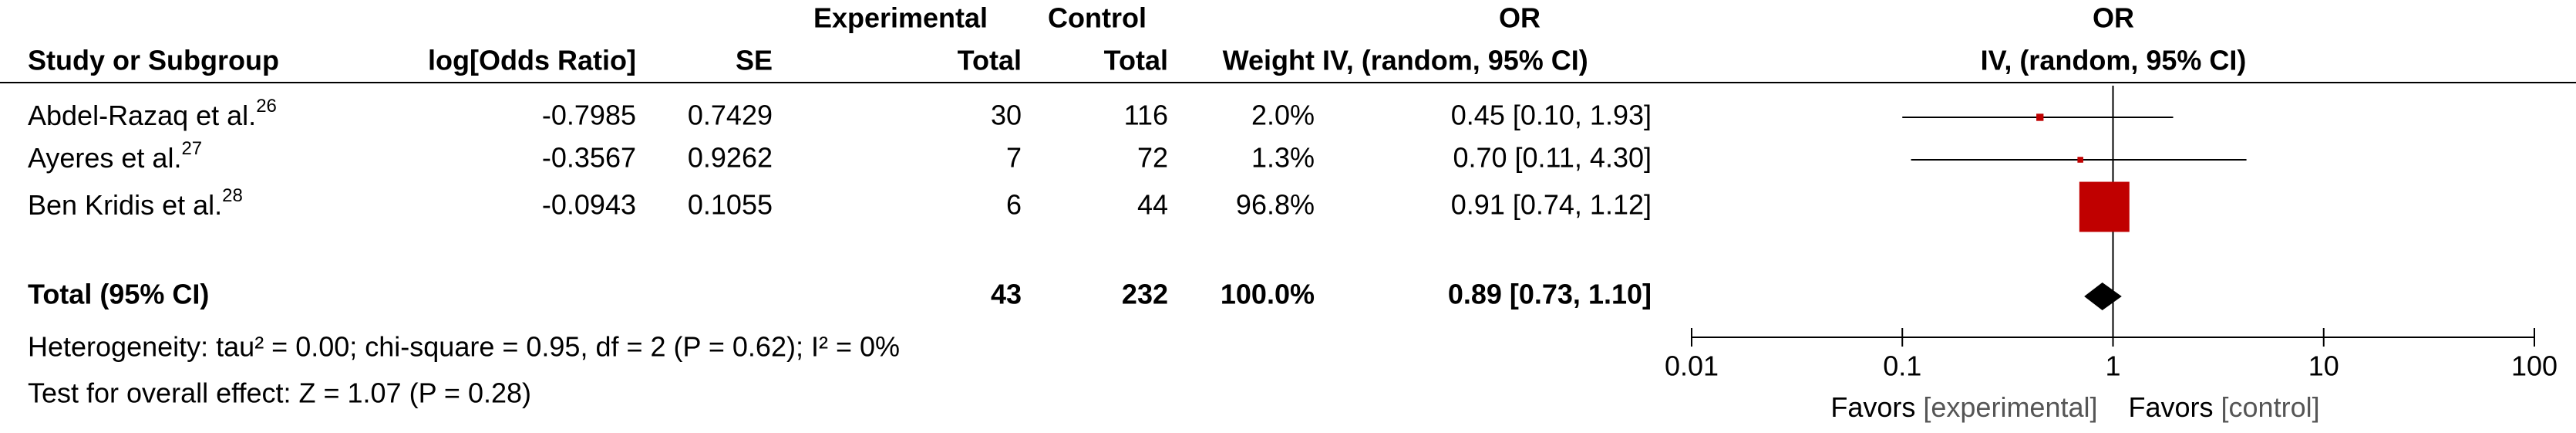 Image resolution: width=2576 pixels, height=433 pixels. What do you see at coordinates (1283, 116) in the screenshot?
I see `cell: 2.0%` at bounding box center [1283, 116].